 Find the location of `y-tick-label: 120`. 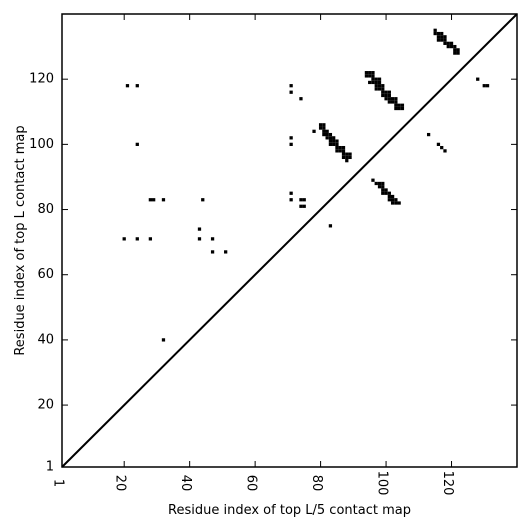

y-tick-label: 120 is located at coordinates (41, 79).